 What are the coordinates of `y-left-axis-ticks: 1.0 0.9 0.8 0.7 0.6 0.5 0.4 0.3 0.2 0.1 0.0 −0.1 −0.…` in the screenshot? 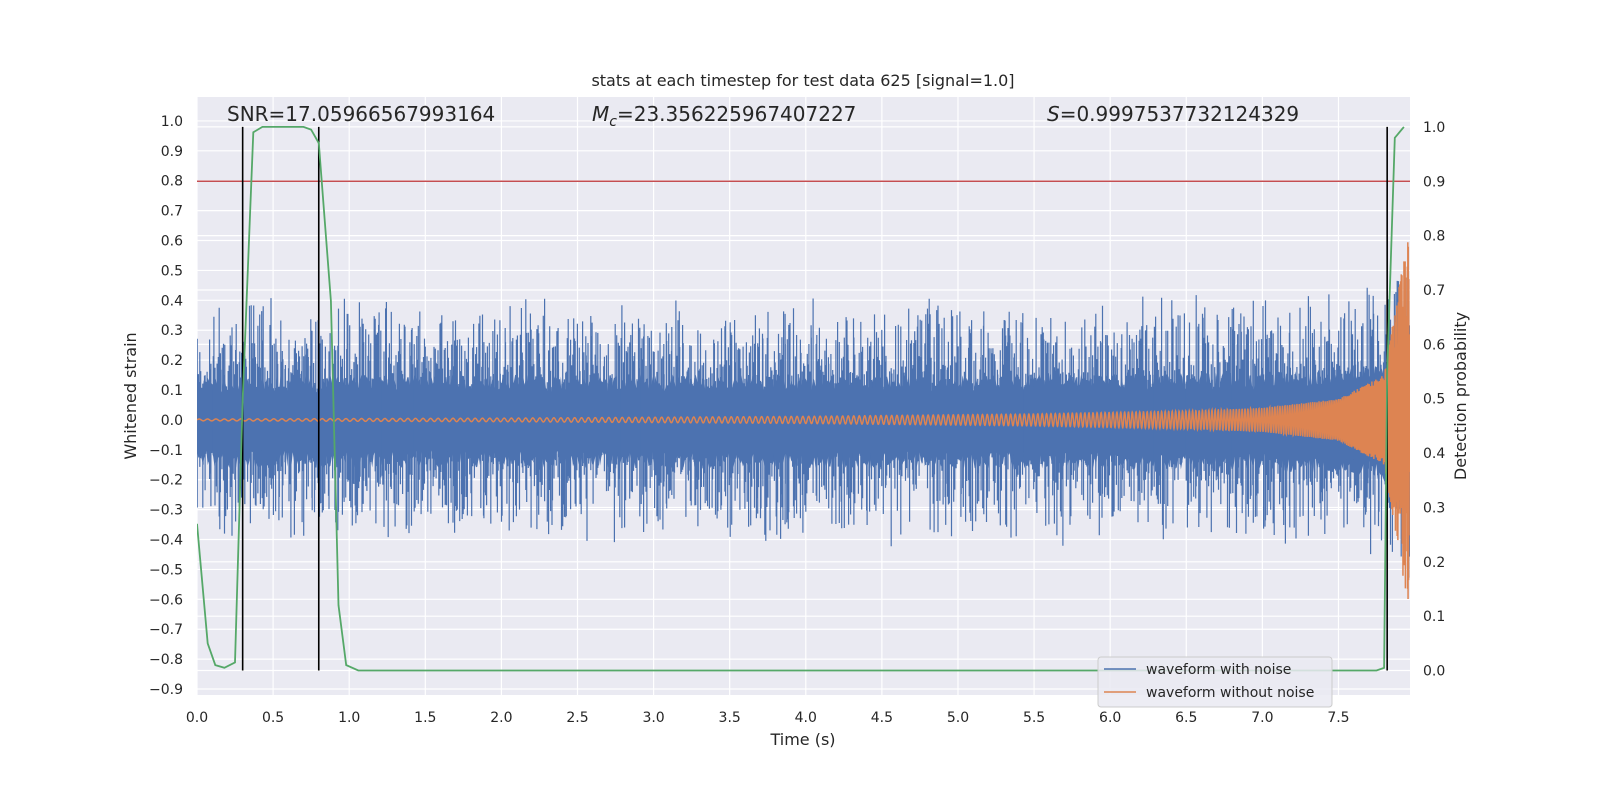 It's located at (166, 406).